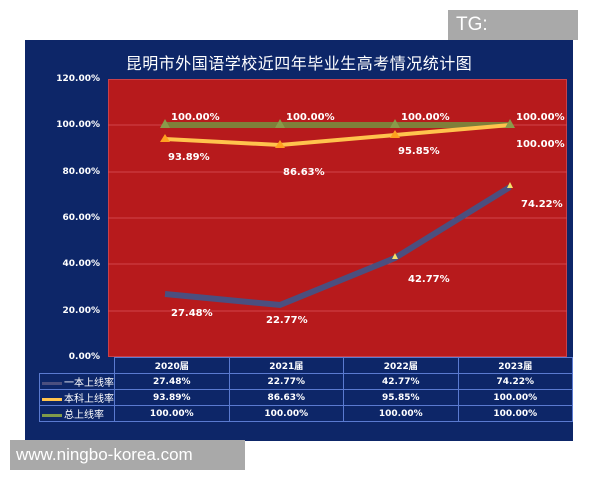 This screenshot has width=600, height=480. Describe the element at coordinates (84, 415) in the screenshot. I see `legend-label: 总上线率` at that location.